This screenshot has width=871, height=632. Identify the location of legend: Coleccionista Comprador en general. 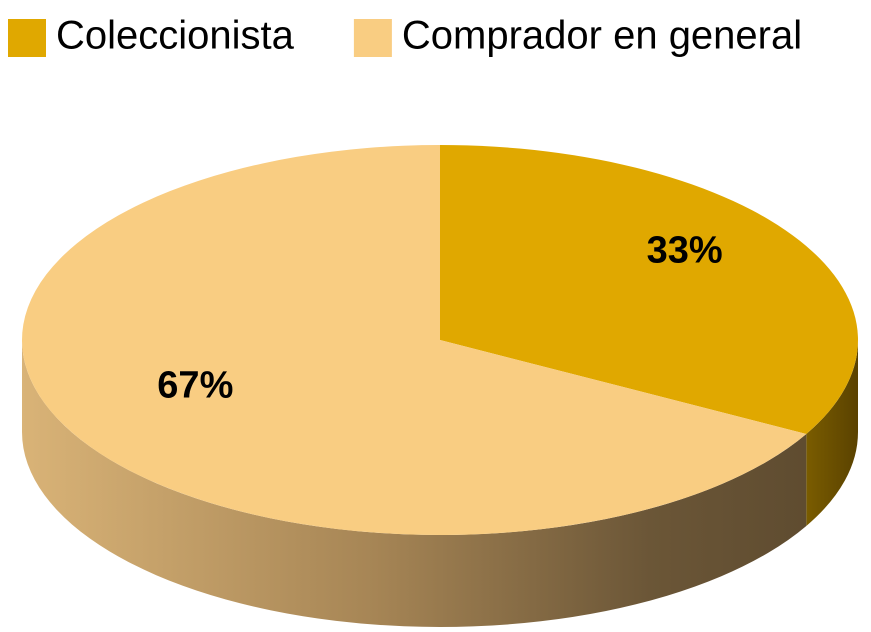
(405, 36).